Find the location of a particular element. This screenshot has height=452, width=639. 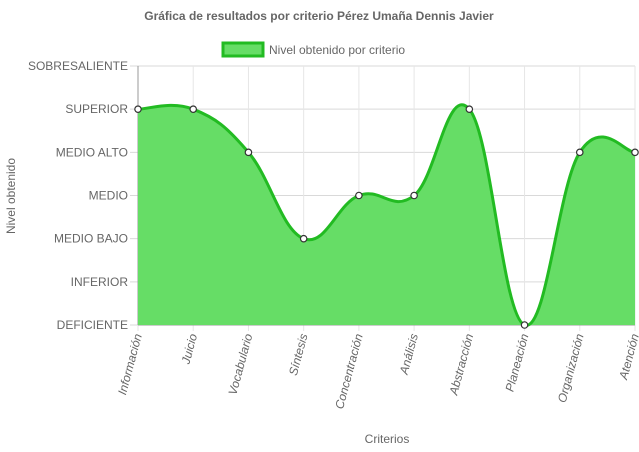

x-tick-label: Análisis is located at coordinates (409, 354).